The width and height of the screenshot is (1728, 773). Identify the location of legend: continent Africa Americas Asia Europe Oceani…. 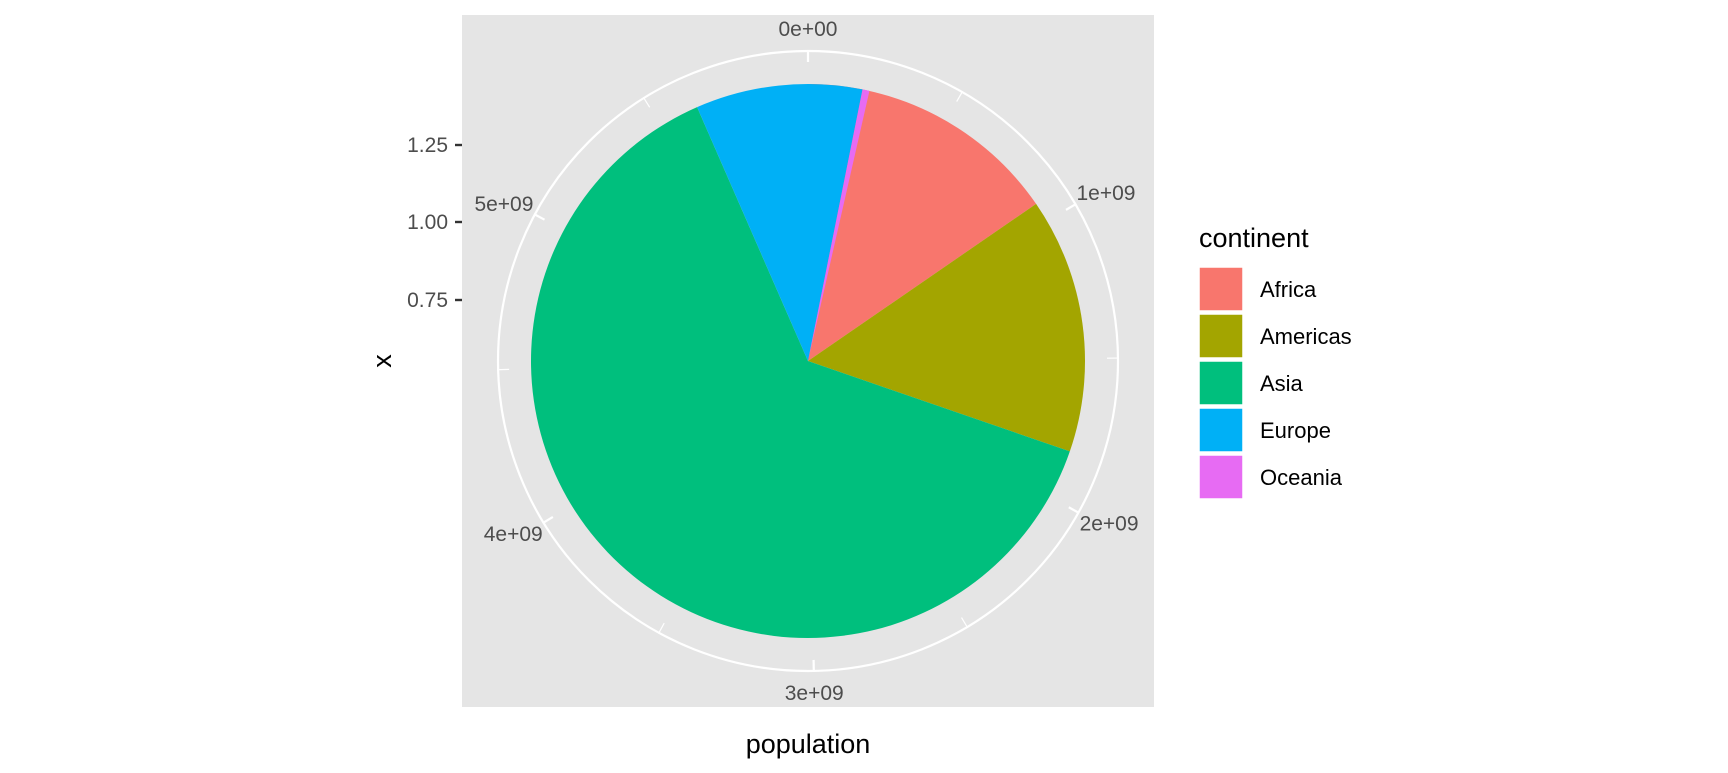
(1275, 361).